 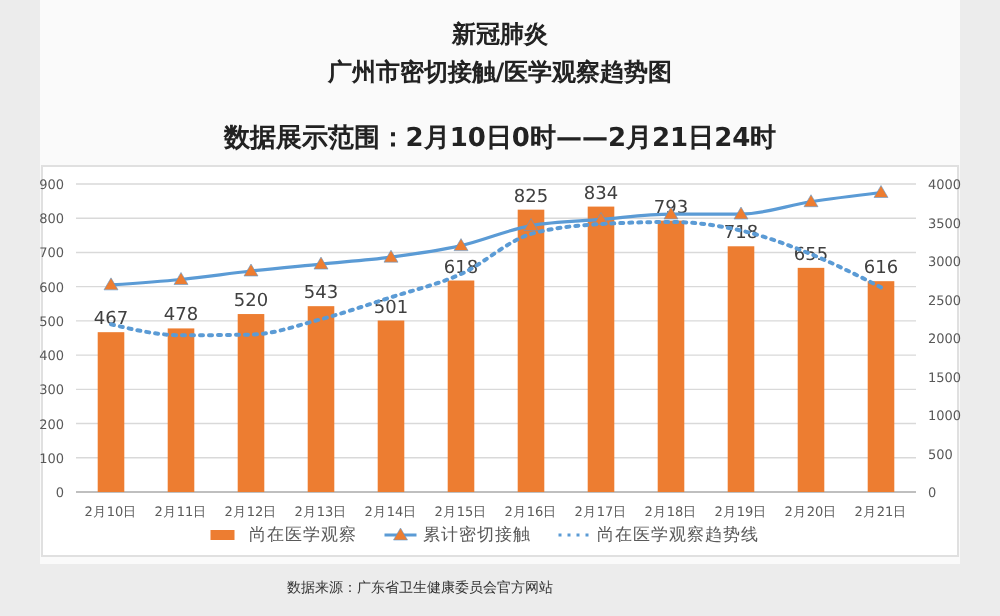 I want to click on data-label: 520, so click(x=251, y=302).